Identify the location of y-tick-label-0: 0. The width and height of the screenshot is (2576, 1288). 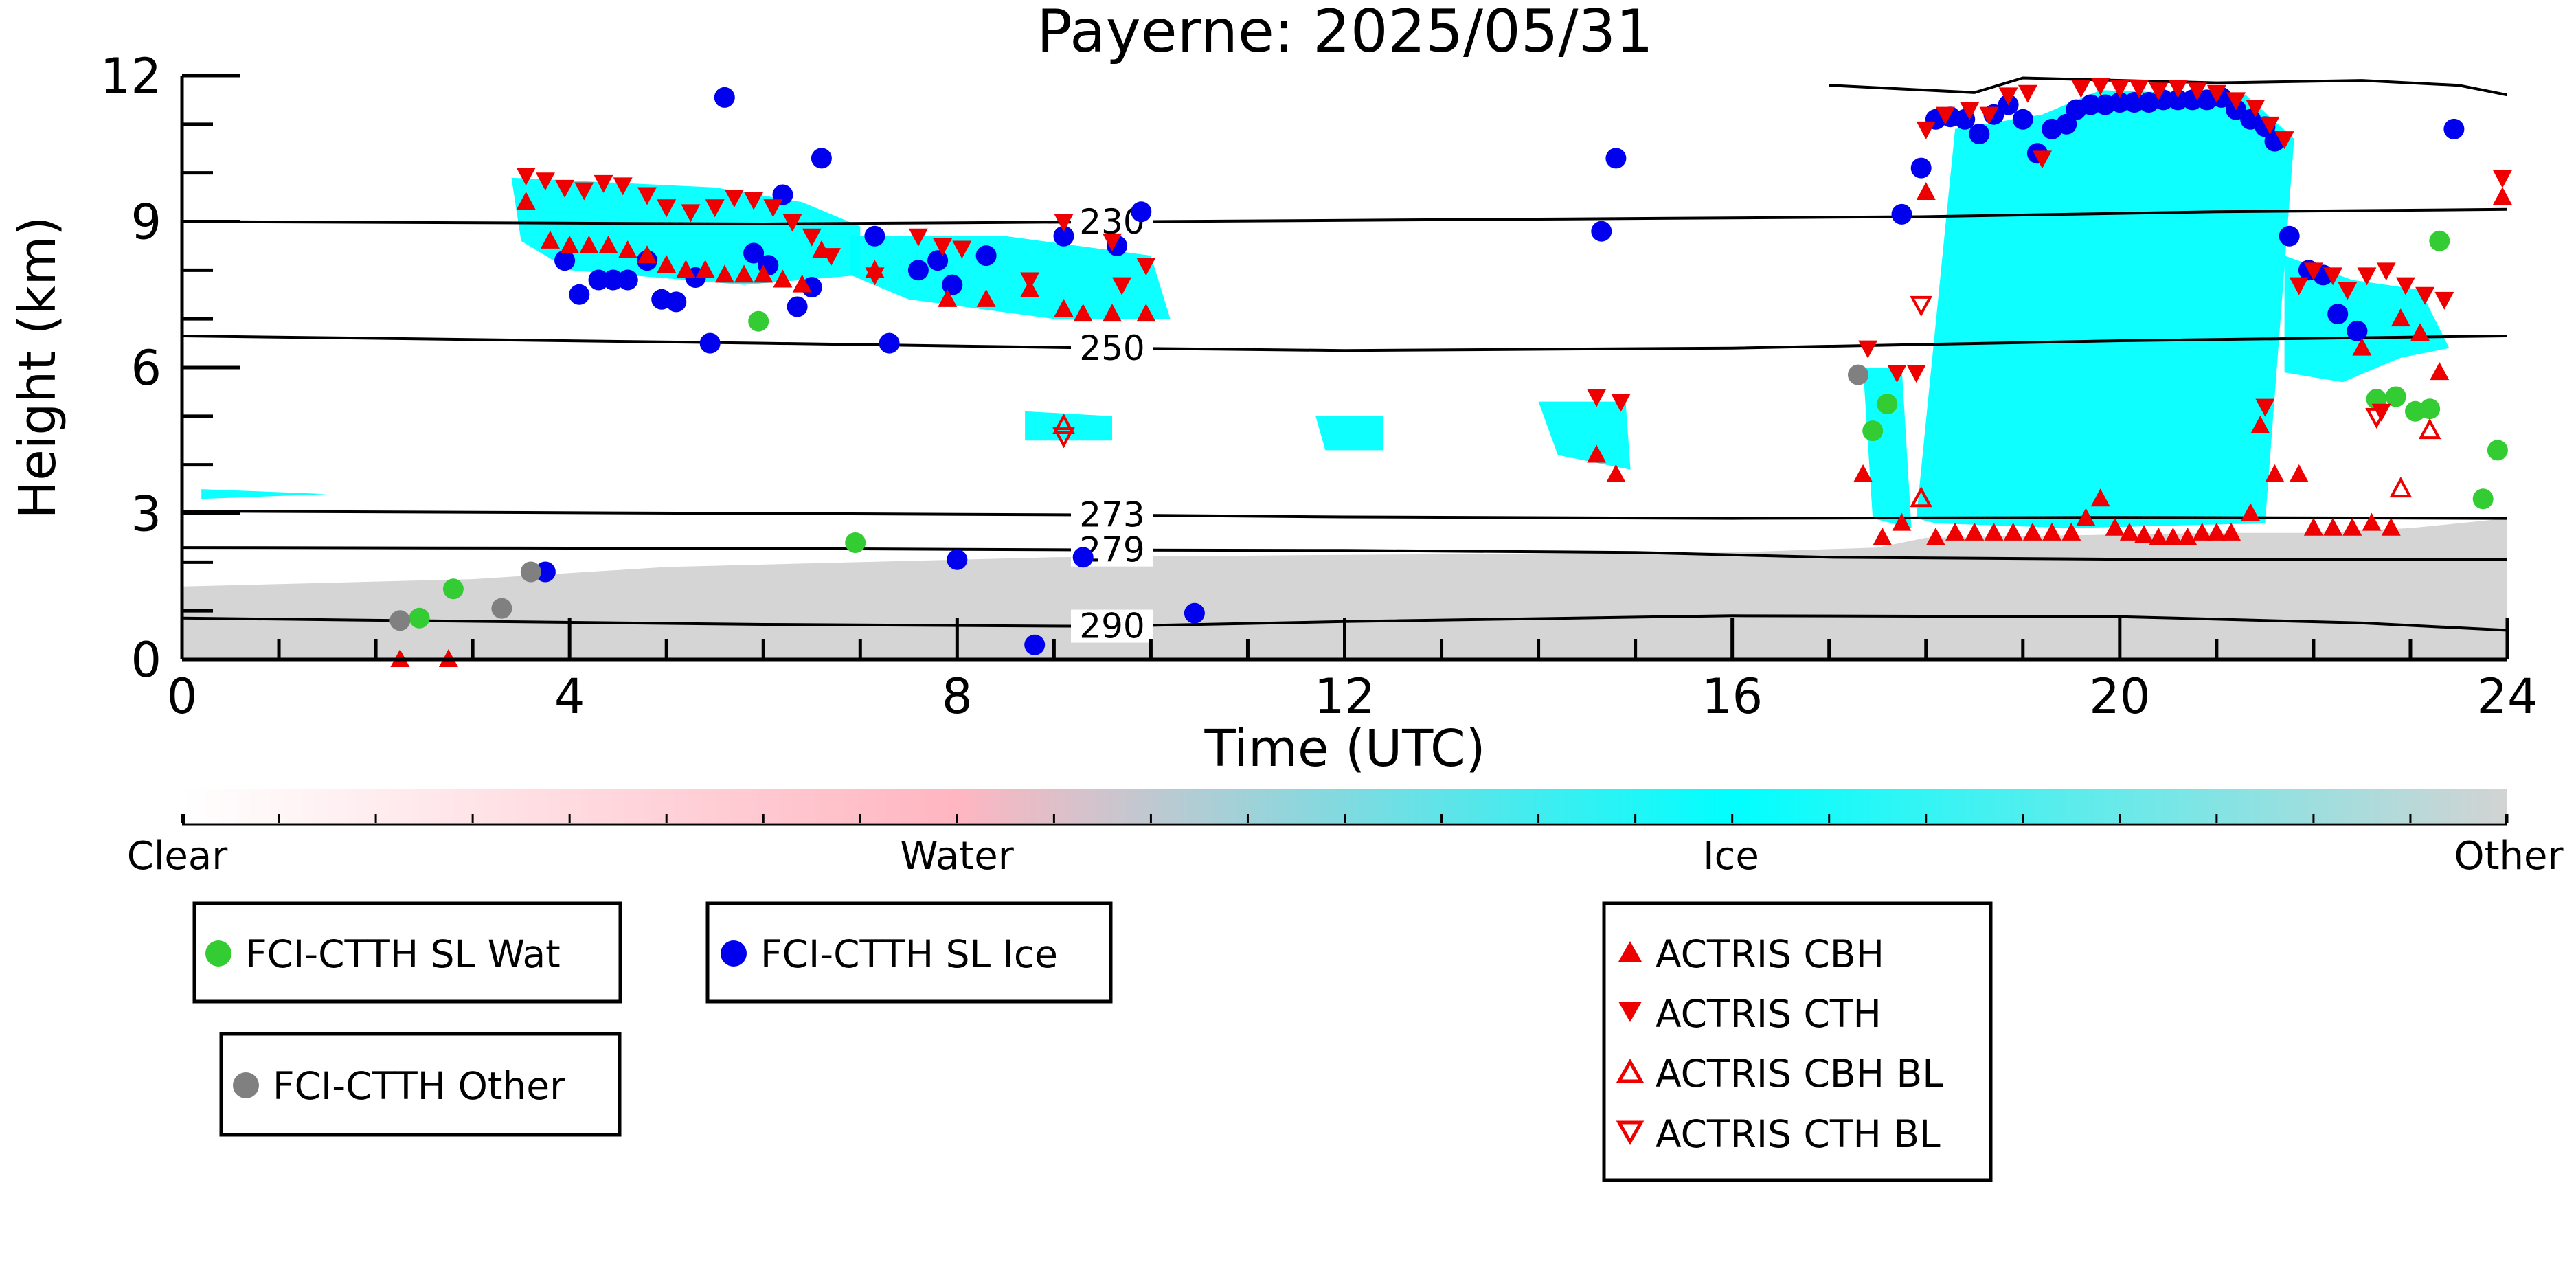
(146, 660).